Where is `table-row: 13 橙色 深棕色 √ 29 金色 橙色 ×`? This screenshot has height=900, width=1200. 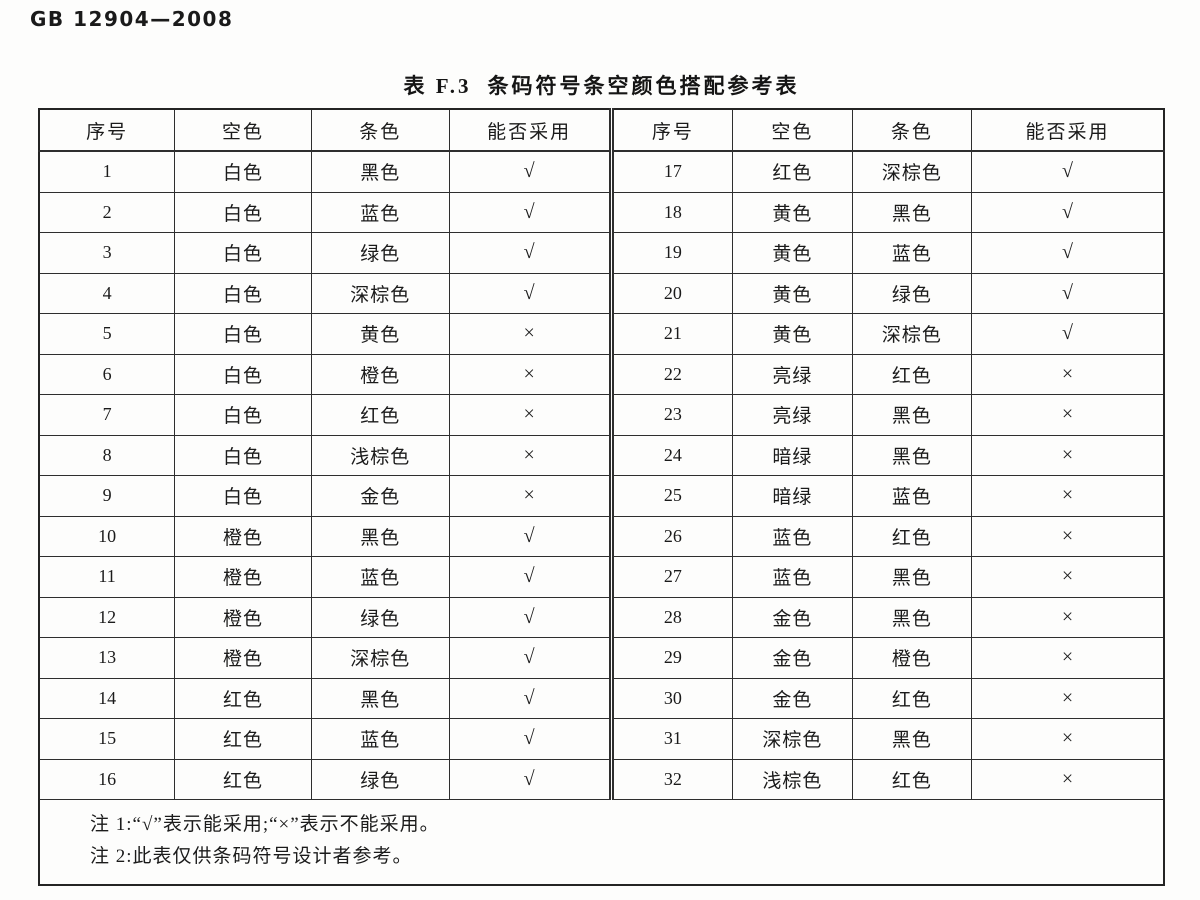 table-row: 13 橙色 深棕色 √ 29 金色 橙色 × is located at coordinates (601, 658).